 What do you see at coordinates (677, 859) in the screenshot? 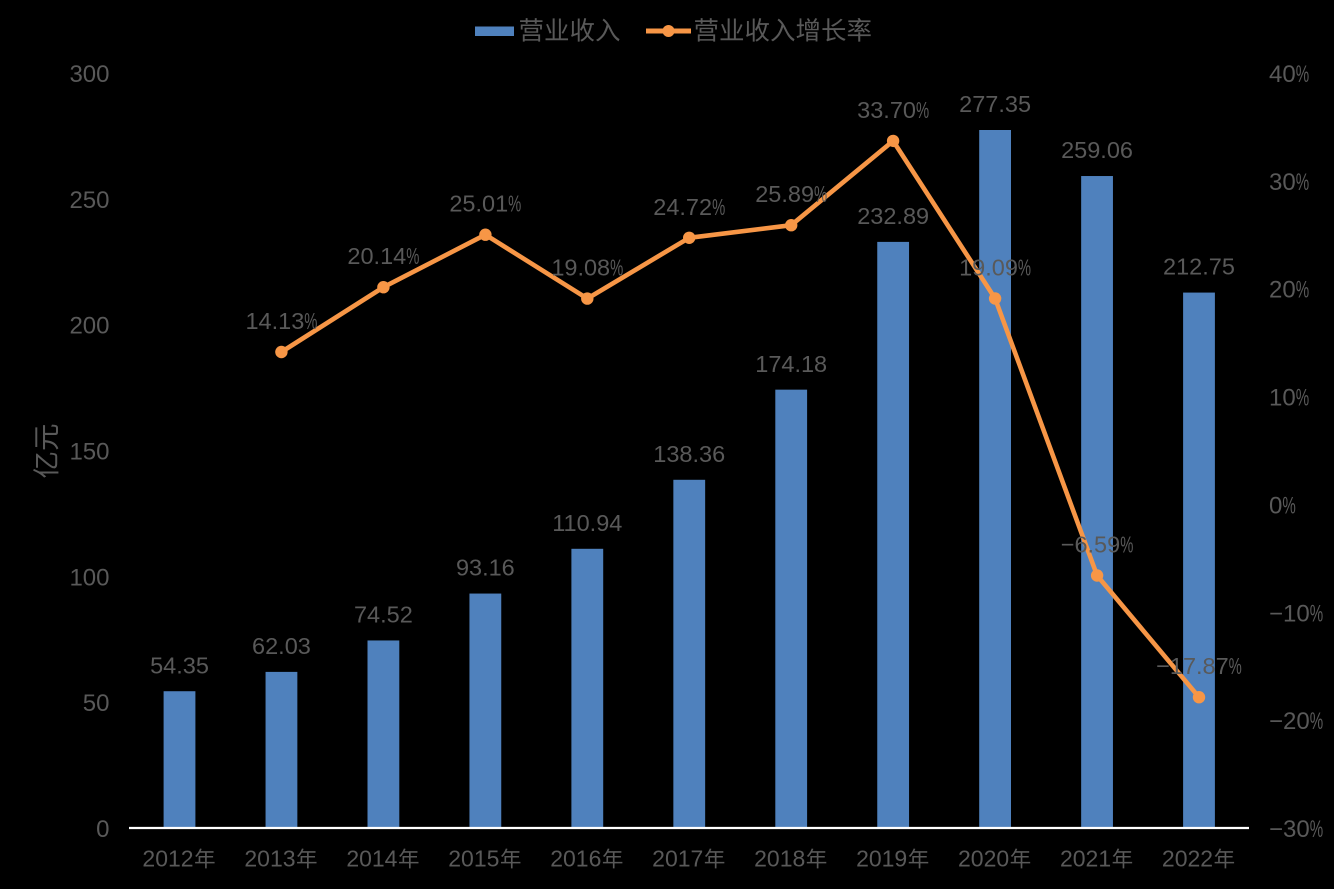
I see `svg-text: 2017` at bounding box center [677, 859].